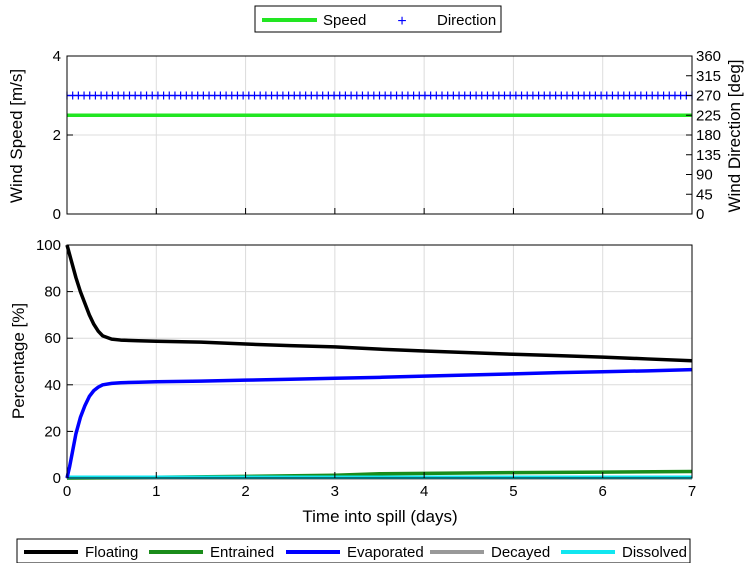  Describe the element at coordinates (245, 491) in the screenshot. I see `time-tick-label: 2` at that location.